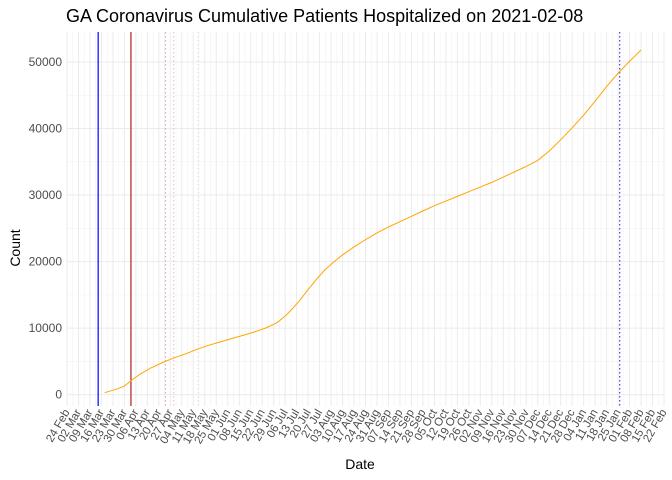  I want to click on y-tick-label: 40000, so click(46, 128).